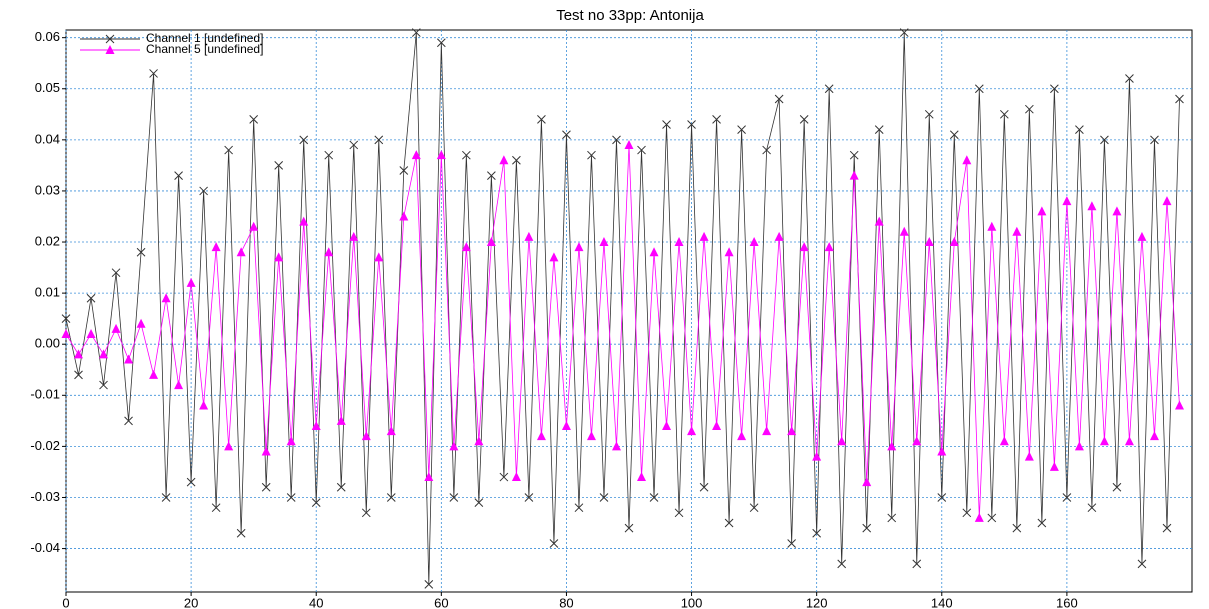 The width and height of the screenshot is (1209, 609). What do you see at coordinates (566, 602) in the screenshot?
I see `x-tick-label: 80` at bounding box center [566, 602].